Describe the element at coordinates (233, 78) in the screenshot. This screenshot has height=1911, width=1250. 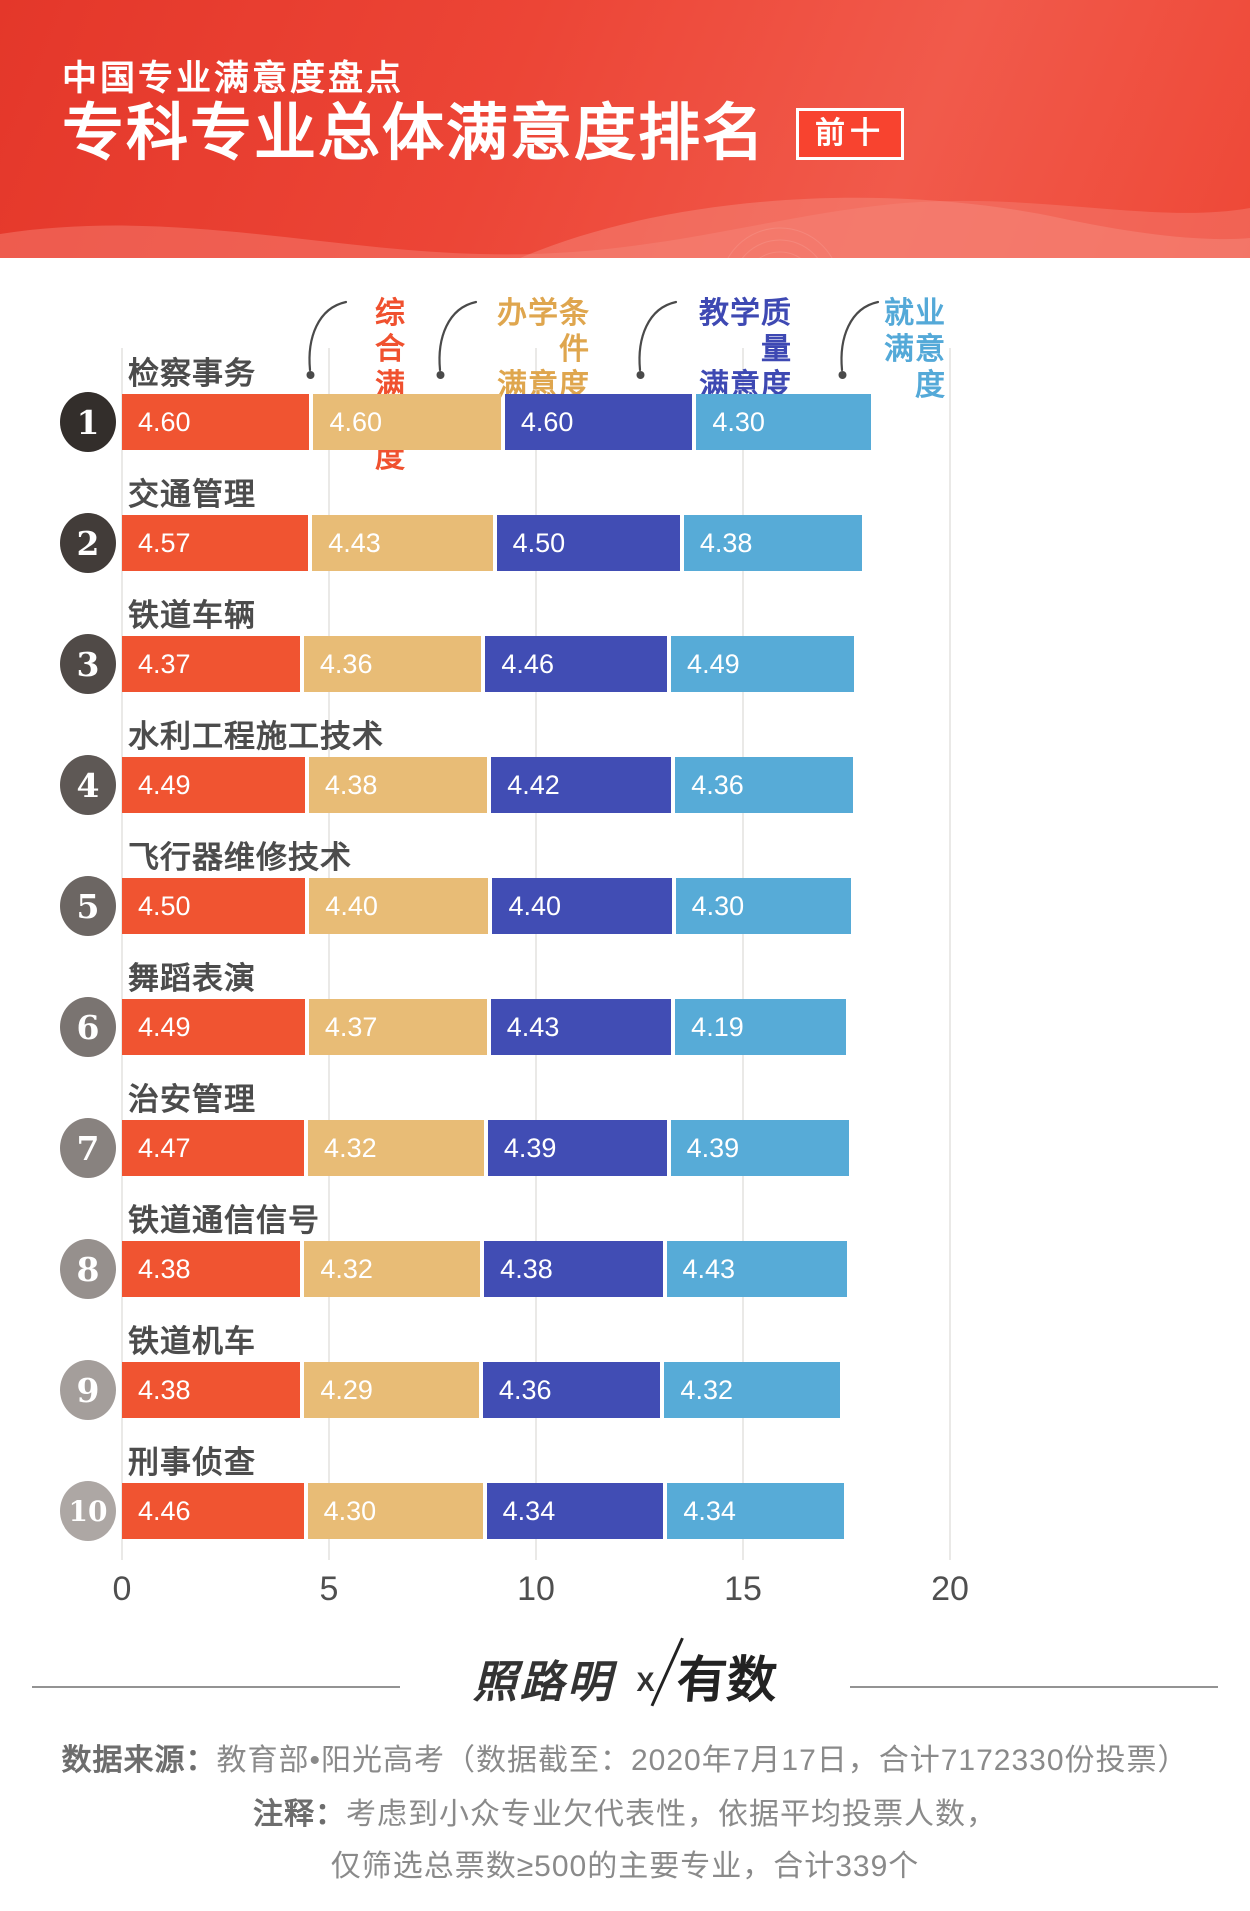
I see `header-kicker: 中国专业满意度盘点` at that location.